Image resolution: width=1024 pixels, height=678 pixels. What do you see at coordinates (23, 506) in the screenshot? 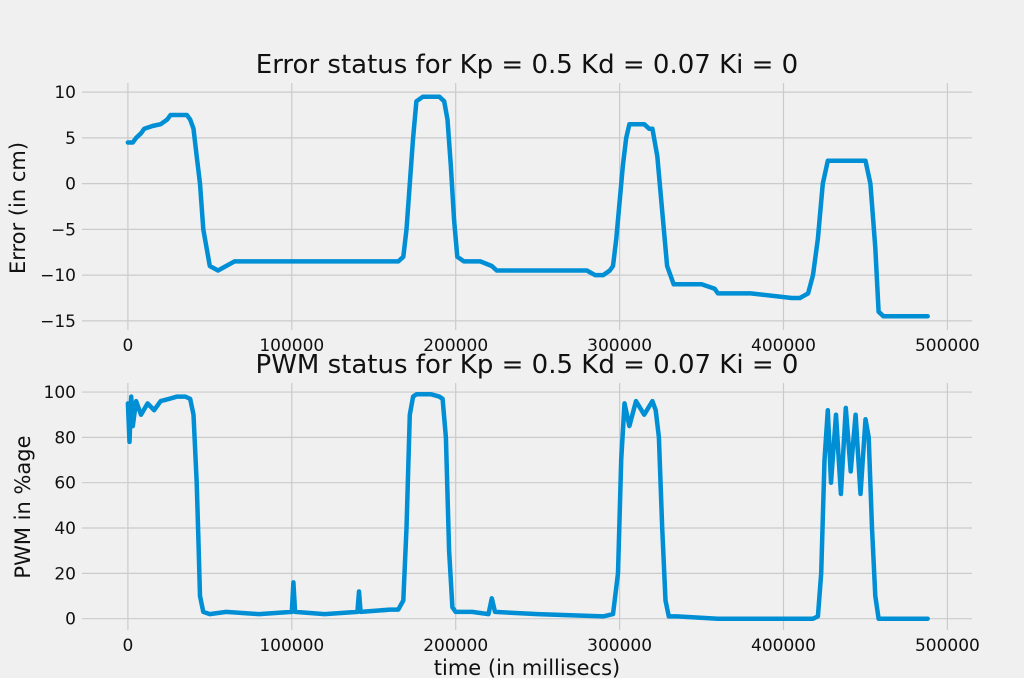
I see `pwm-chart-ylabel: PWM in %age` at bounding box center [23, 506].